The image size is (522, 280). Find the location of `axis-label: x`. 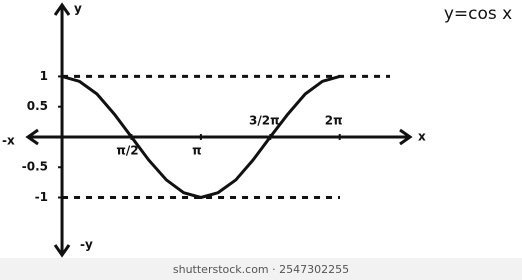

axis-label: x is located at coordinates (422, 136).